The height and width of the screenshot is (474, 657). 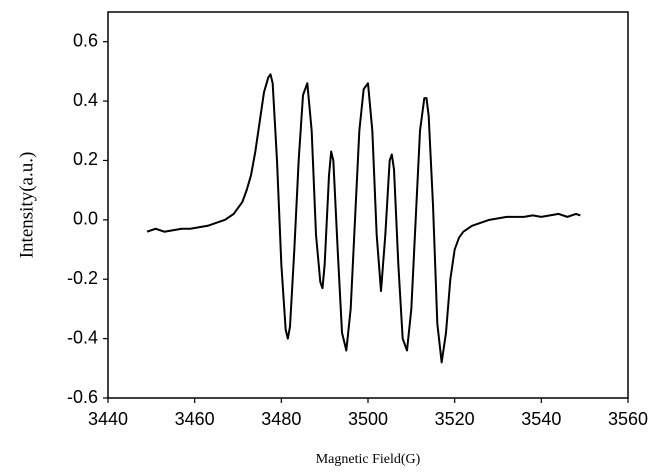 I want to click on y-axis-label: Intensity(a.u.), so click(x=26, y=205).